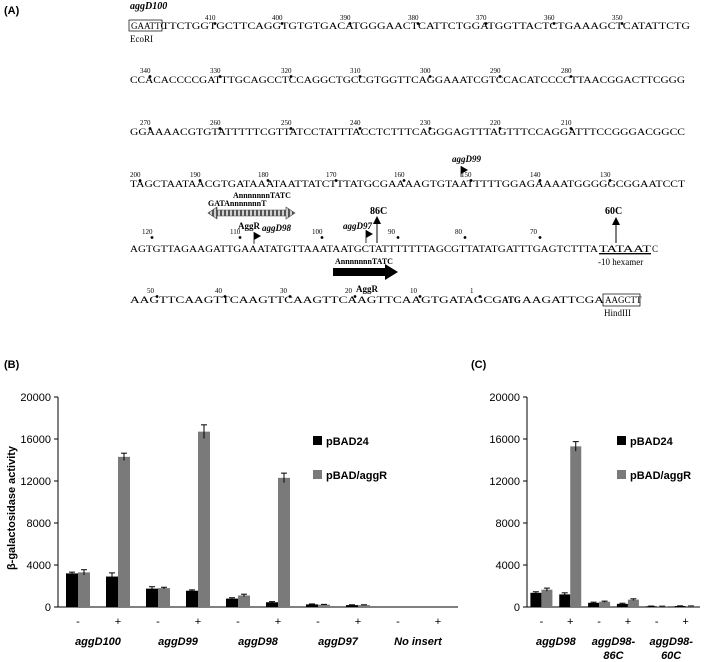 The width and height of the screenshot is (709, 662). Describe the element at coordinates (12, 365) in the screenshot. I see `panel-b-label: (B)` at that location.